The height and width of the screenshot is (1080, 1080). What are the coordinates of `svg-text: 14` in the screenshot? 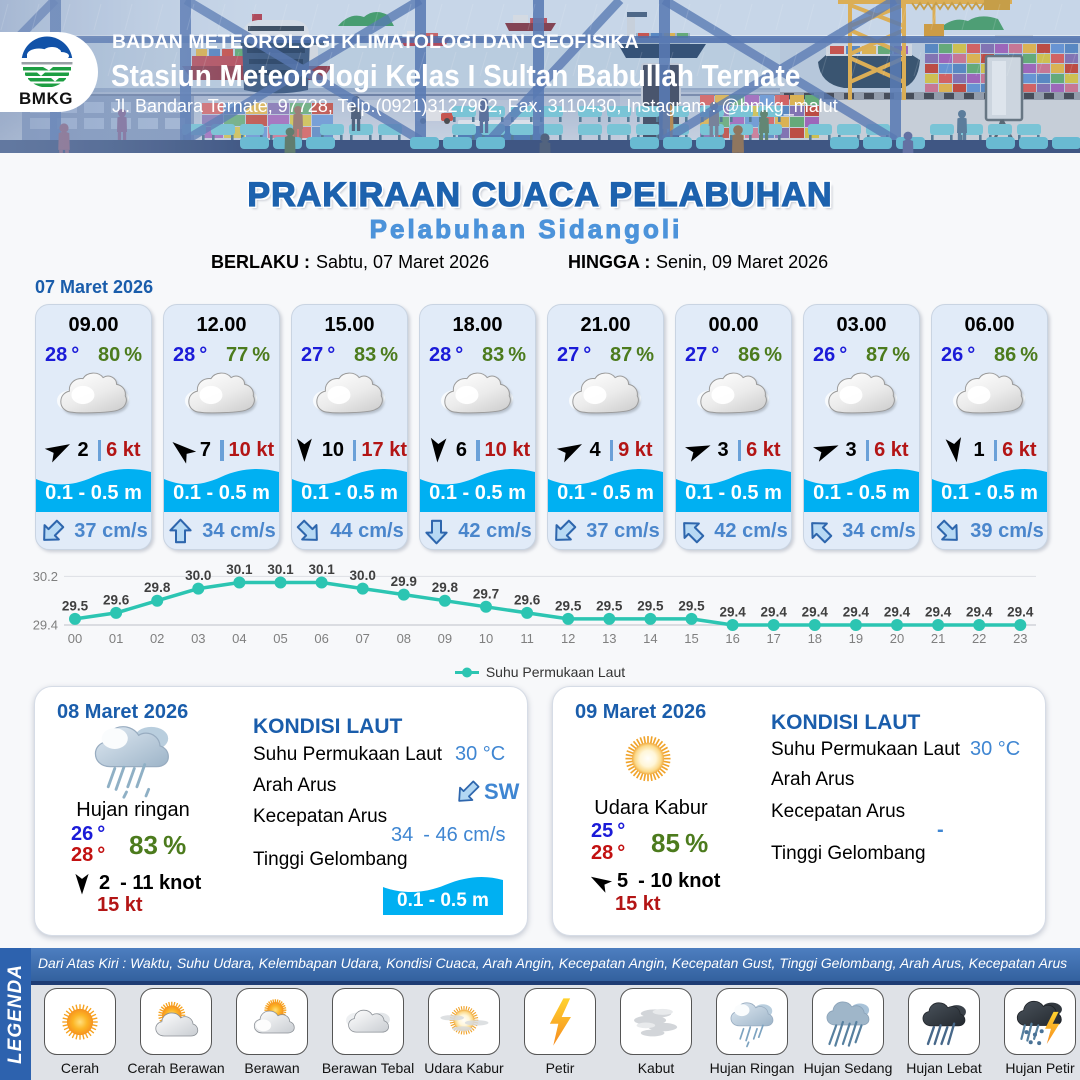 It's located at (650, 638).